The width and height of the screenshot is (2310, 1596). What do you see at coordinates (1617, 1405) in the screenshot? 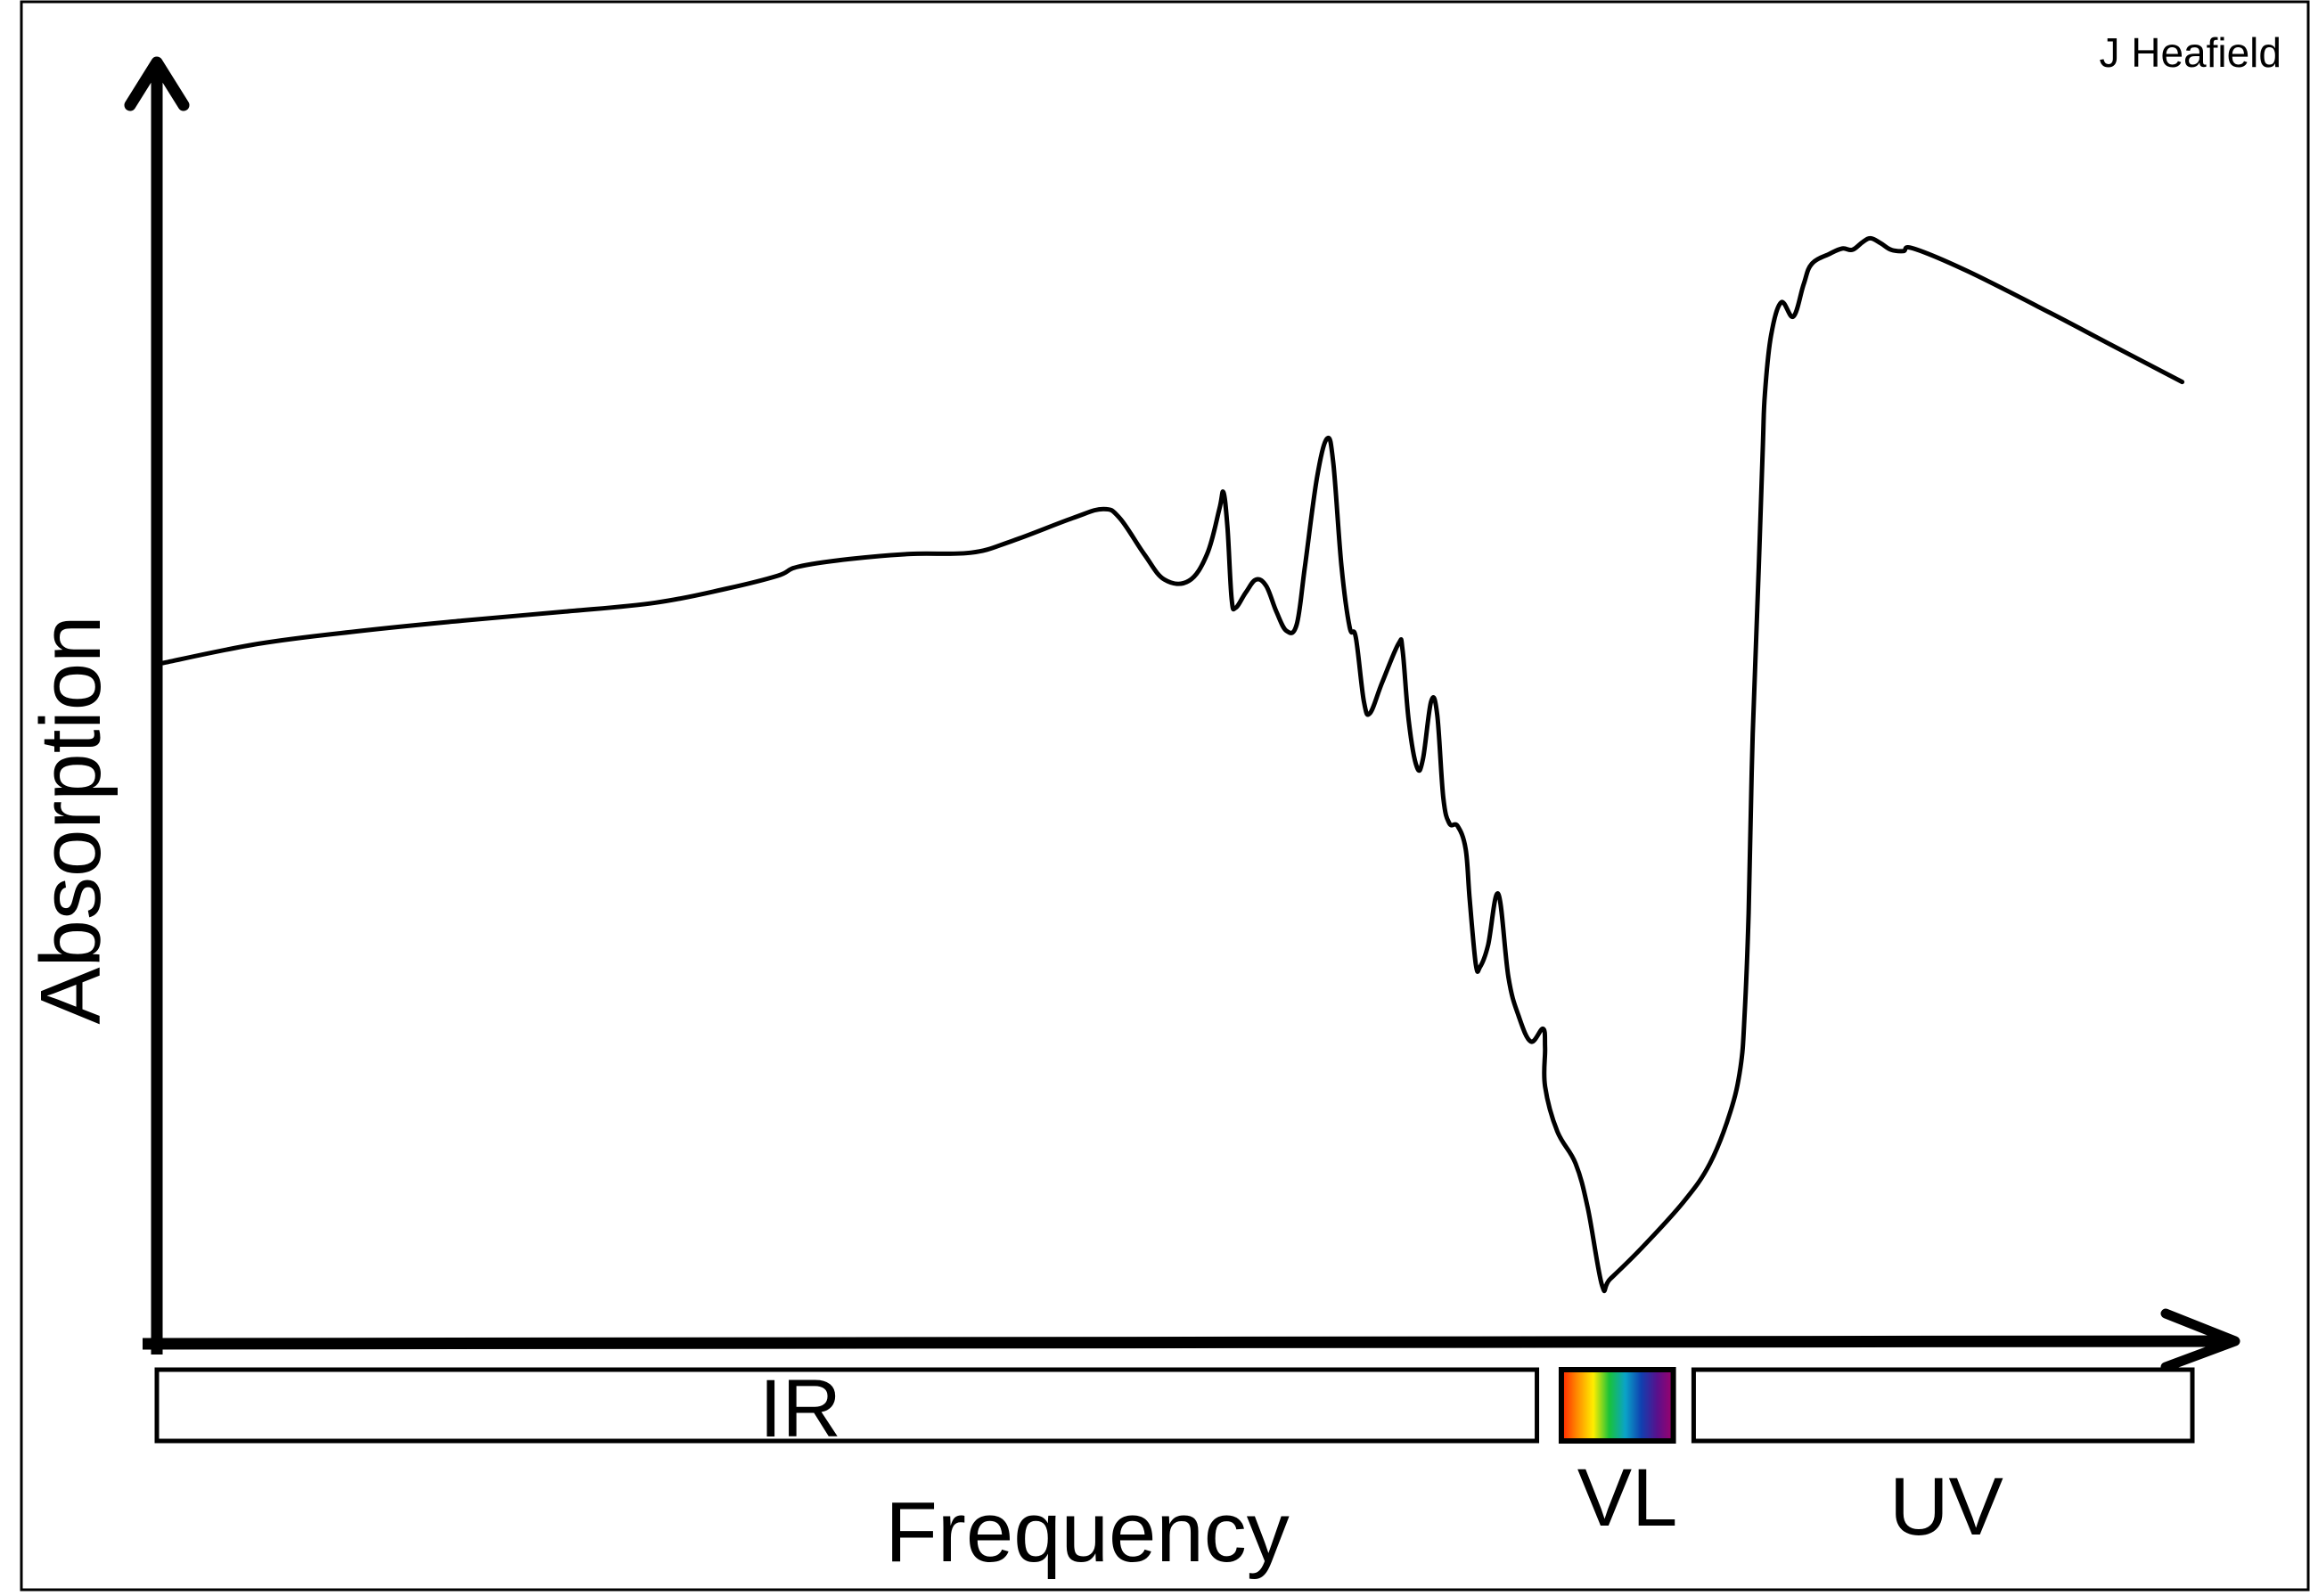
I see `band-vl` at bounding box center [1617, 1405].